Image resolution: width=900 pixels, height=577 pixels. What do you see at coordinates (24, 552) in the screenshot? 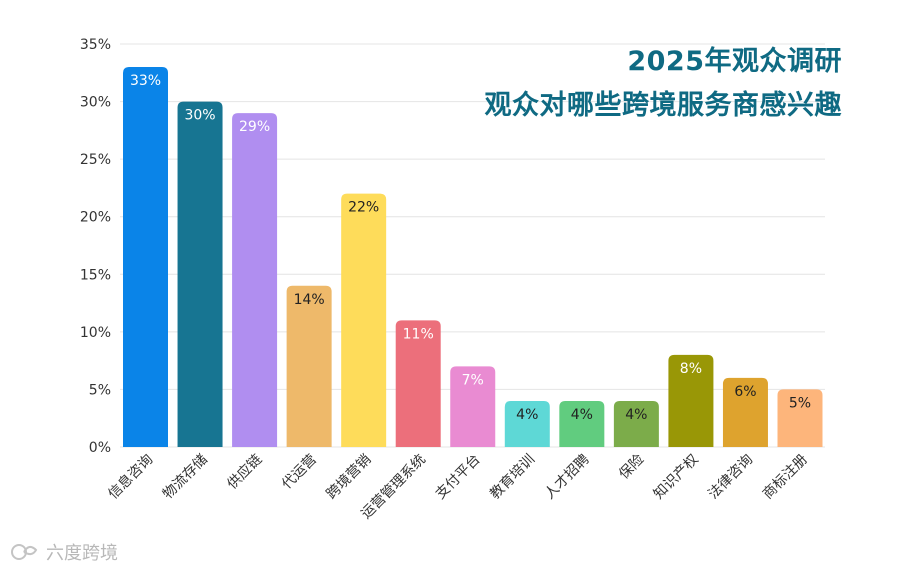
I see `watermark-logo-icon` at bounding box center [24, 552].